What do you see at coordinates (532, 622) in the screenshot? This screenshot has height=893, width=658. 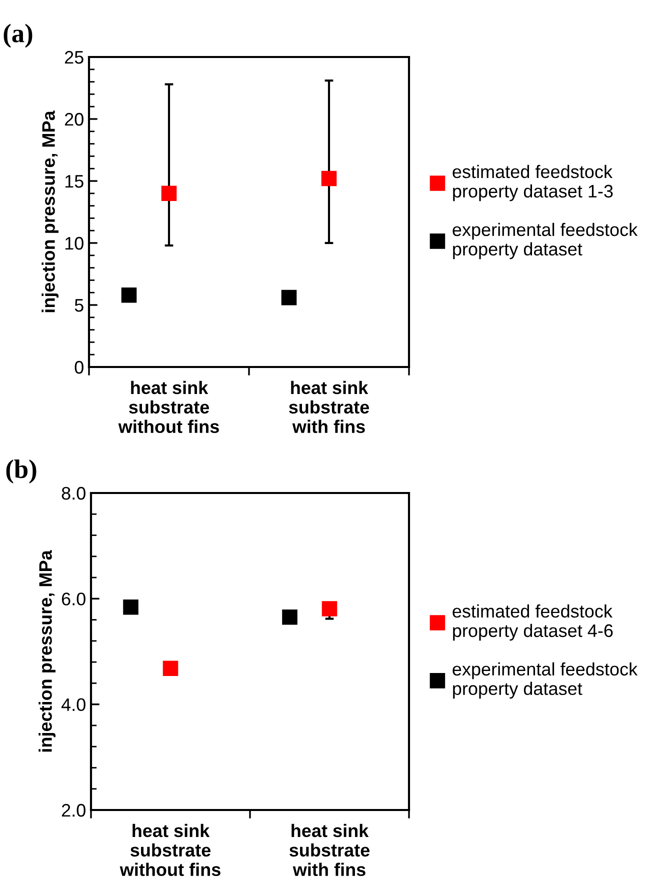 I see `legend-label: estimated feedstock property dataset 4-6` at bounding box center [532, 622].